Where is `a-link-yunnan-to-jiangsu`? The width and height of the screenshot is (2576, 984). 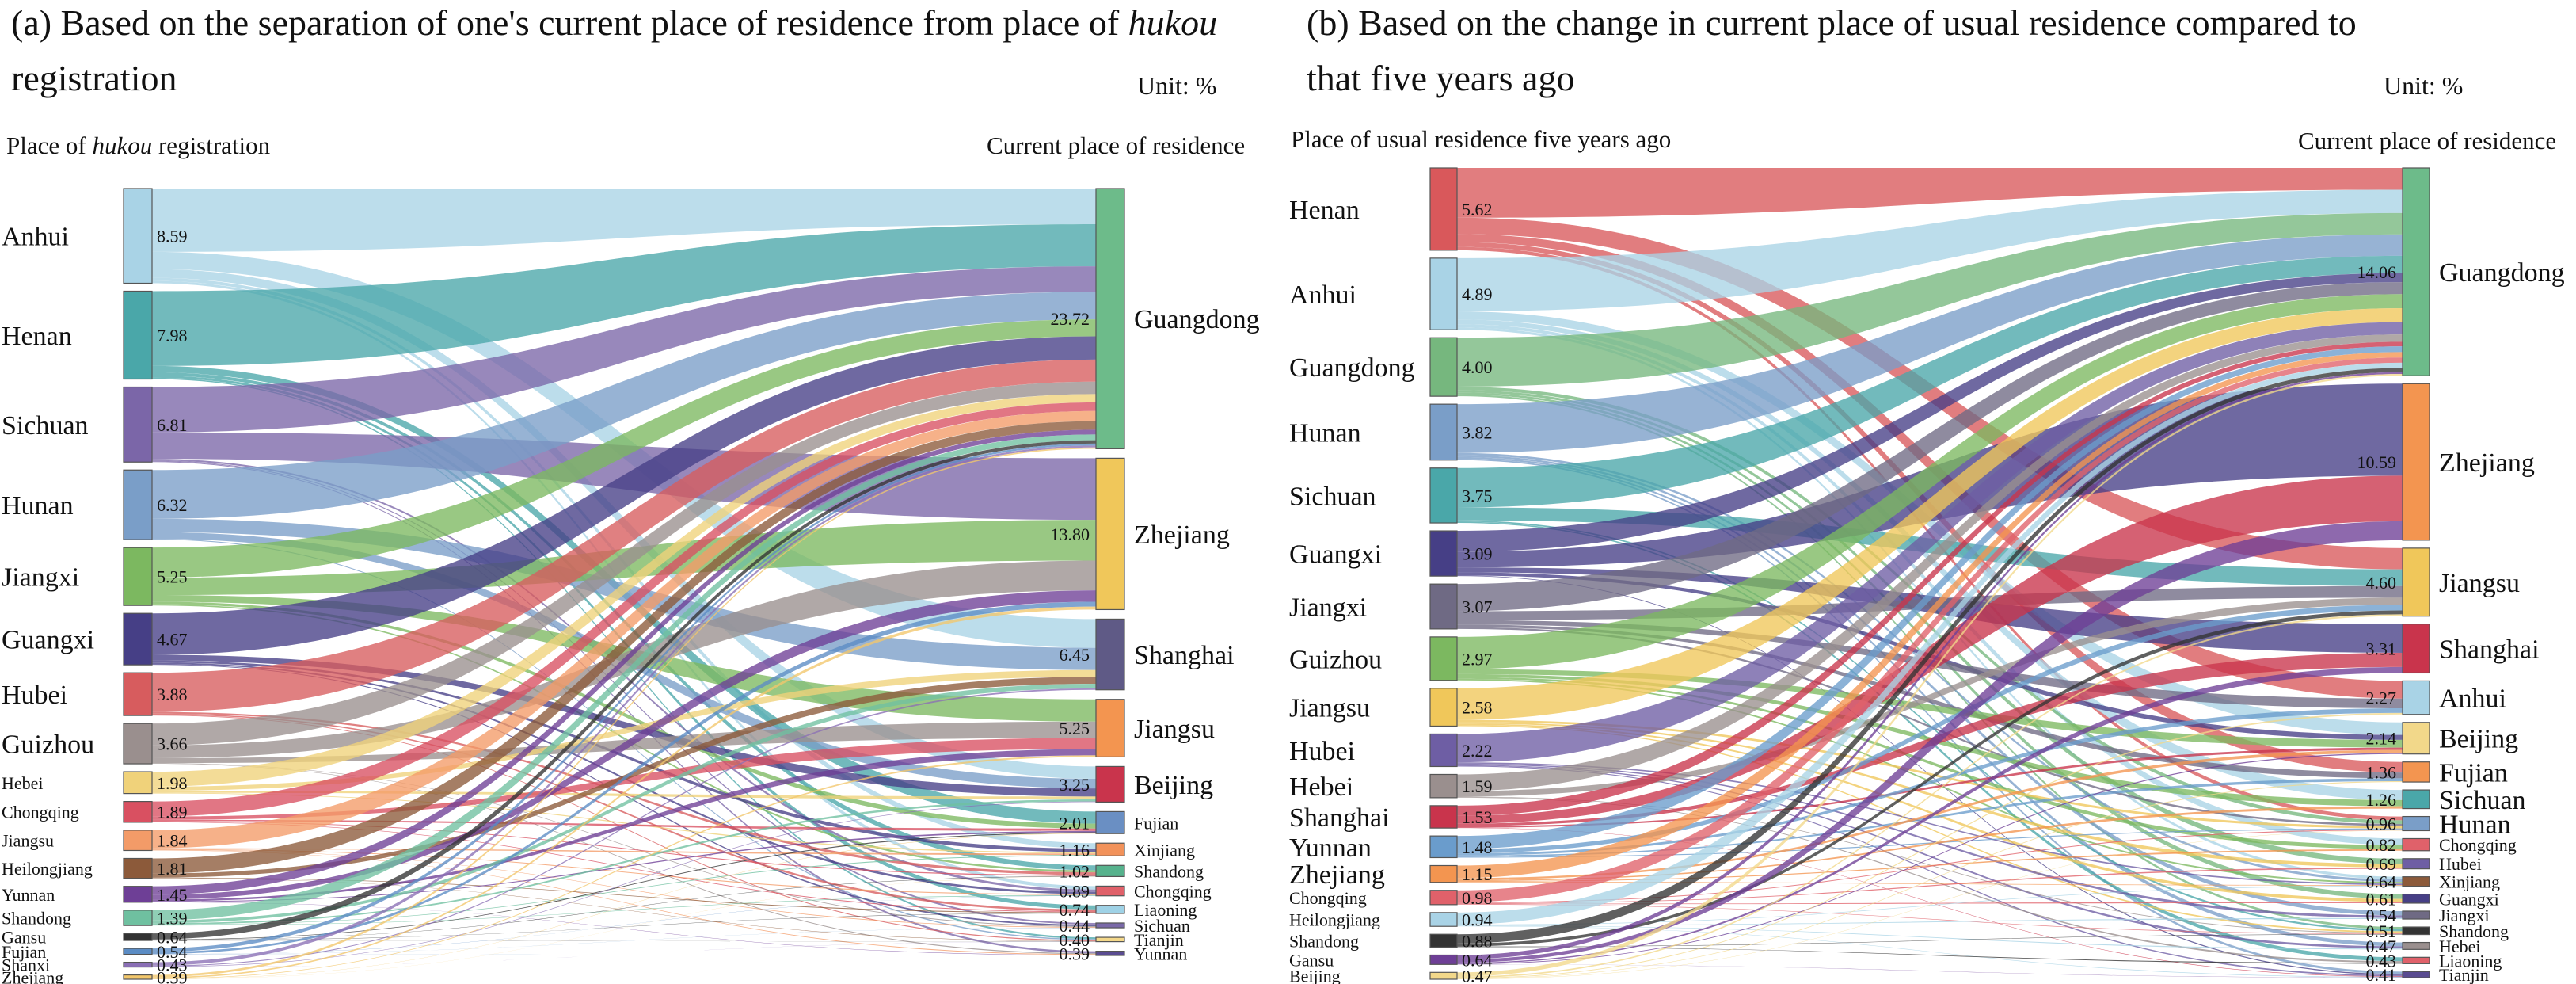 a-link-yunnan-to-jiangsu is located at coordinates (624, 825).